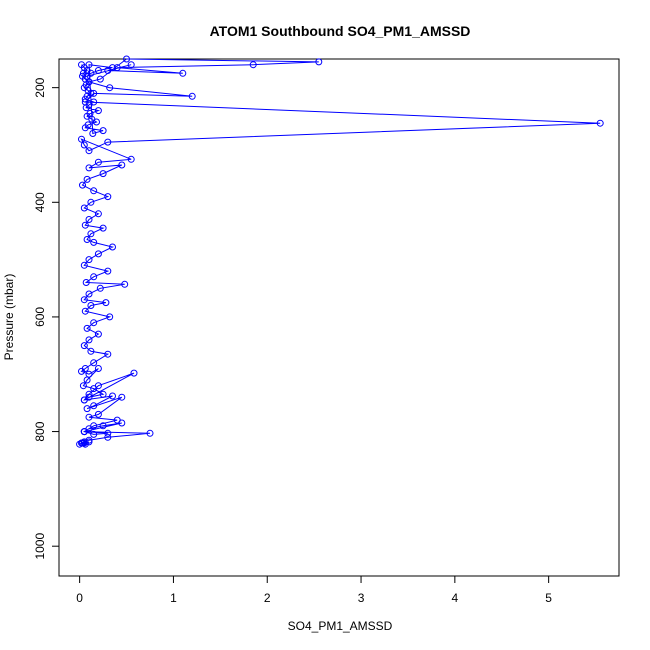 The height and width of the screenshot is (650, 650). What do you see at coordinates (267, 598) in the screenshot?
I see `x-tick-label: 2` at bounding box center [267, 598].